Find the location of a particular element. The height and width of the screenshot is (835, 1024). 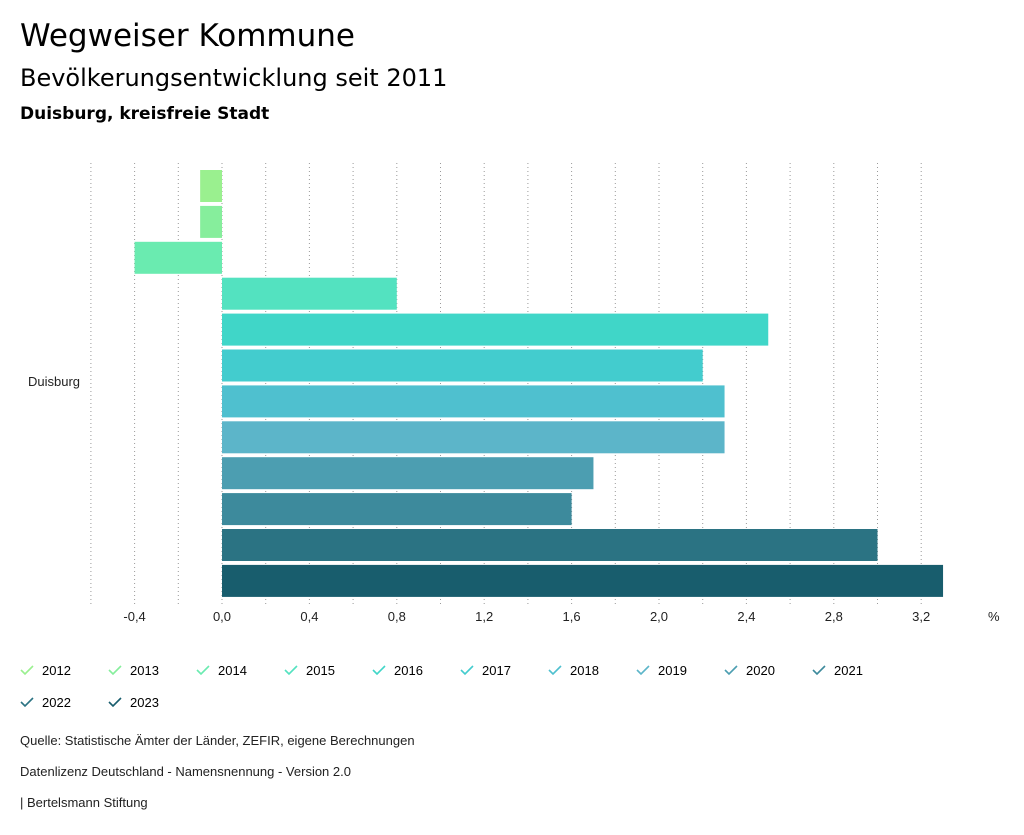

page-title: Wegweiser Kommune is located at coordinates (187, 36).